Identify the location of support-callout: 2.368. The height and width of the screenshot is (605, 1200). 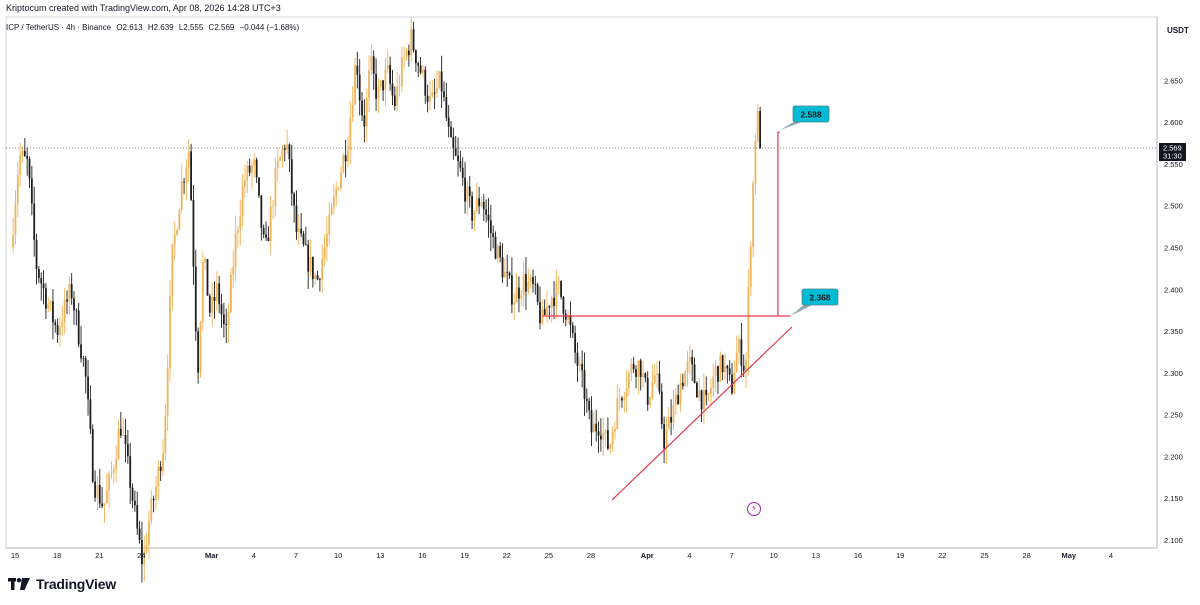
(814, 302).